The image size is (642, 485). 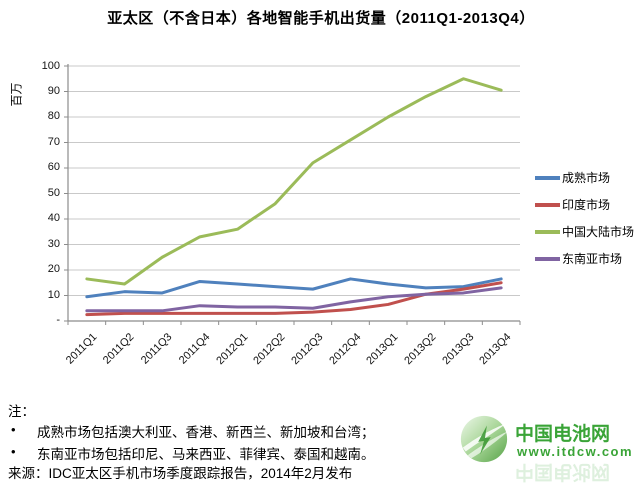 I want to click on y-tick-label: 80, so click(x=53, y=116).